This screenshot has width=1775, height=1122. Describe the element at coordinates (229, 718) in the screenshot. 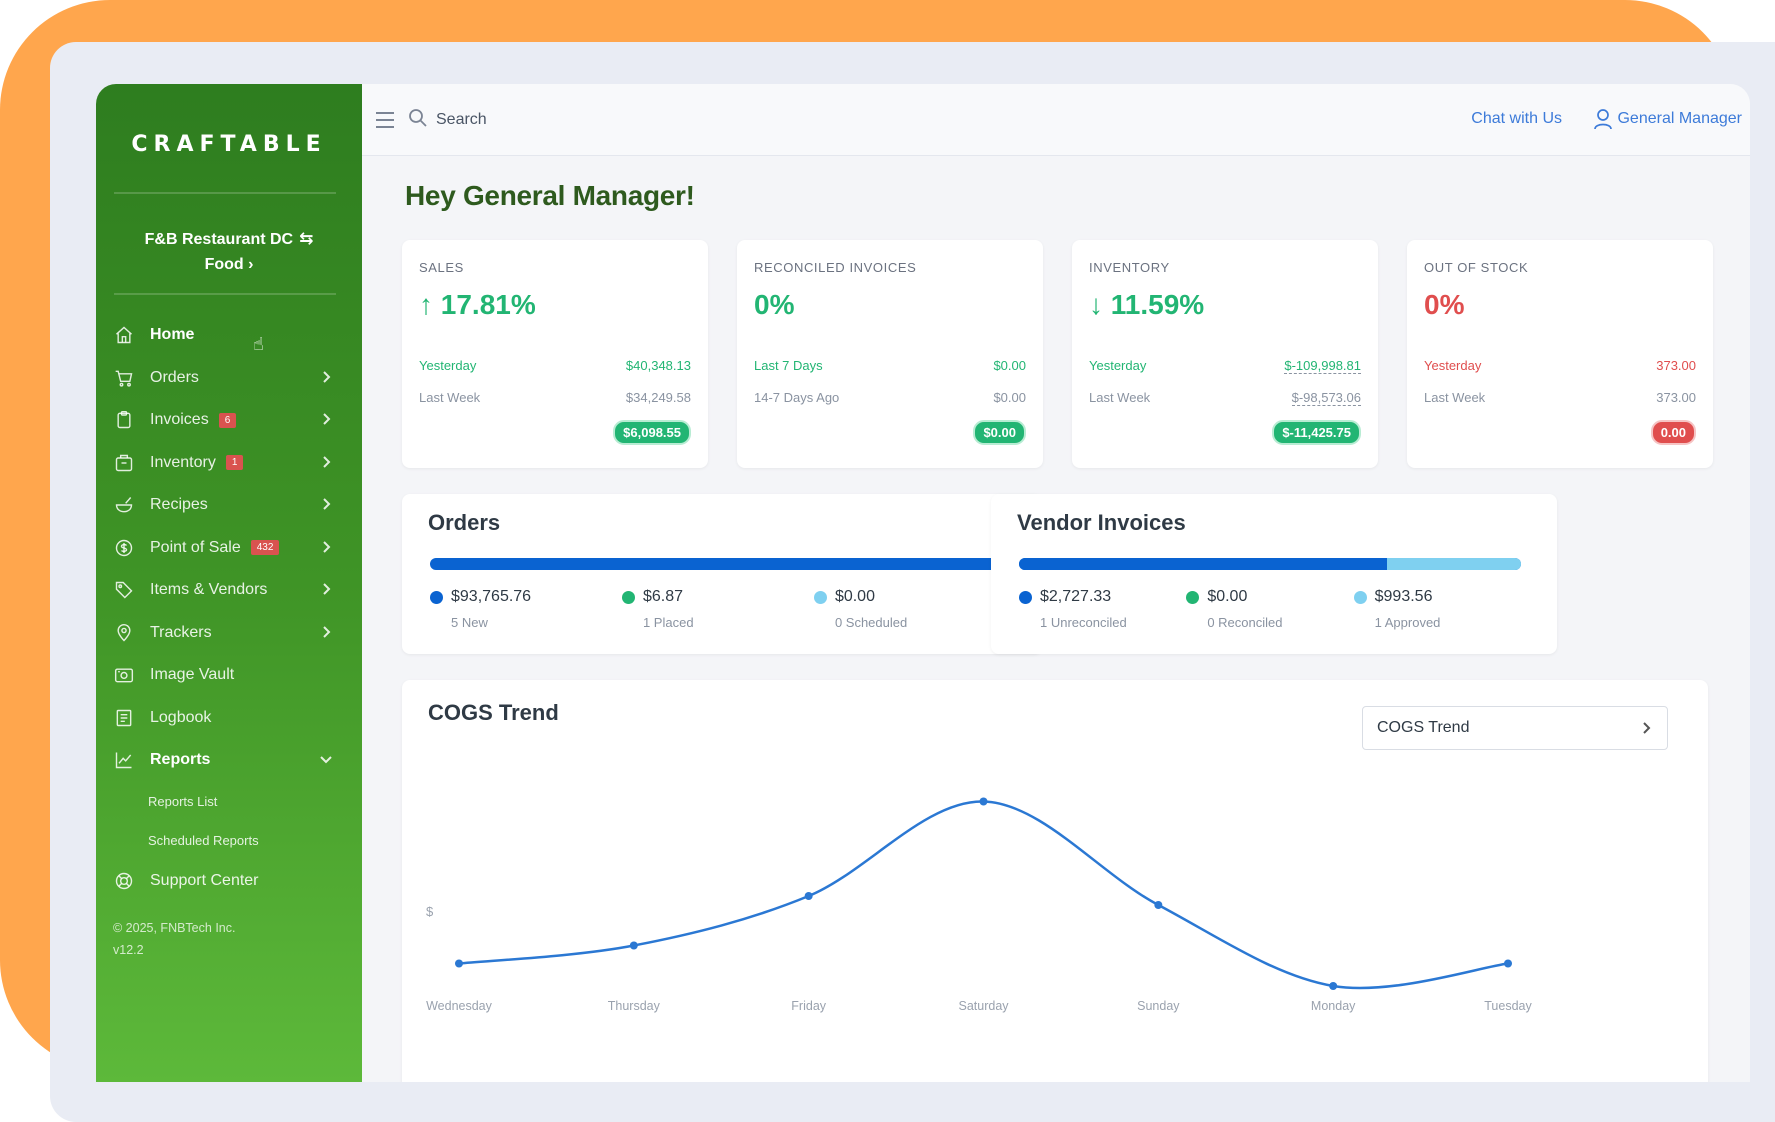

I see `sidebar-item-logbook: Logbook` at that location.